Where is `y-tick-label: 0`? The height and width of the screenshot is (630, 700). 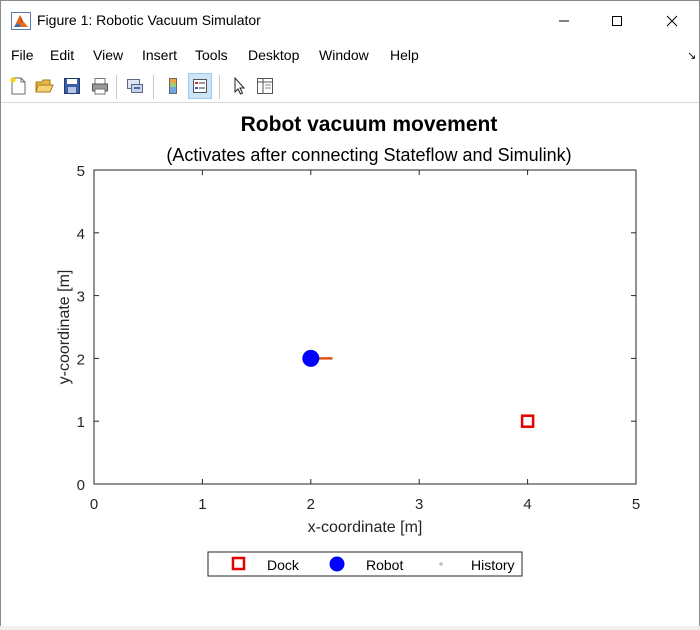 y-tick-label: 0 is located at coordinates (81, 485).